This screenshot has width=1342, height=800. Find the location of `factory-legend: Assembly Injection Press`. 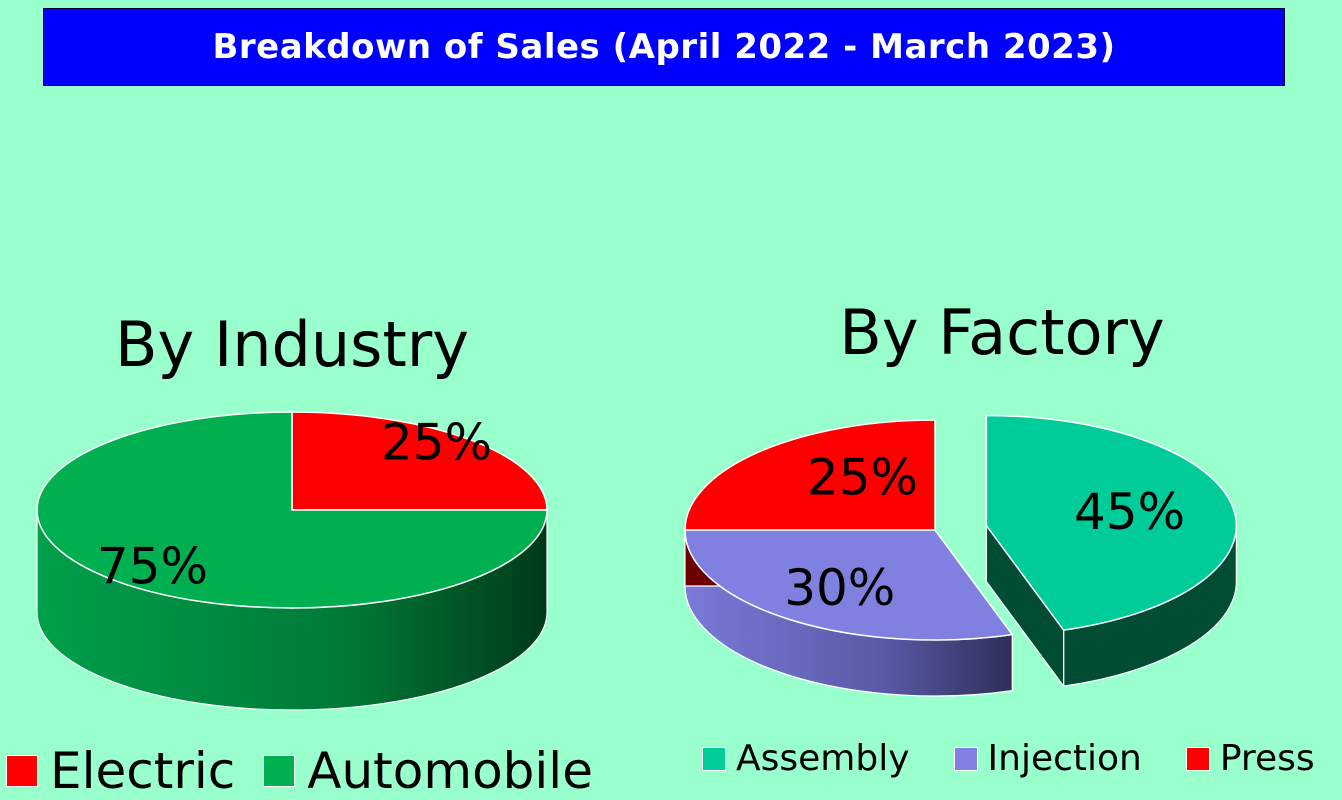

factory-legend: Assembly Injection Press is located at coordinates (1022, 758).